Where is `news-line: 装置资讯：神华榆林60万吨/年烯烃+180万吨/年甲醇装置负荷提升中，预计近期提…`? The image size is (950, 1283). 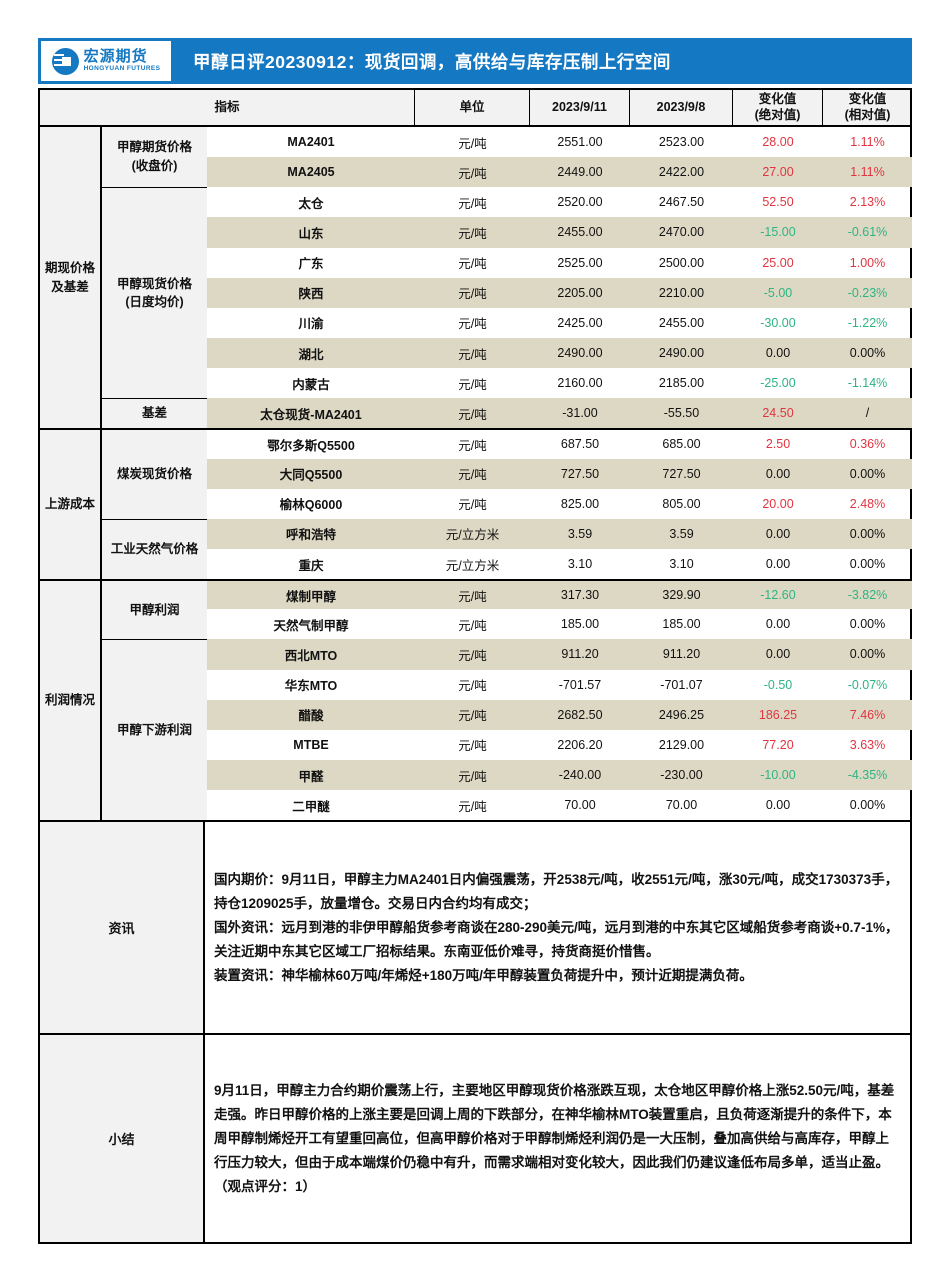 news-line: 装置资讯：神华榆林60万吨/年烯烃+180万吨/年甲醇装置负荷提升中，预计近期提… is located at coordinates (483, 975).